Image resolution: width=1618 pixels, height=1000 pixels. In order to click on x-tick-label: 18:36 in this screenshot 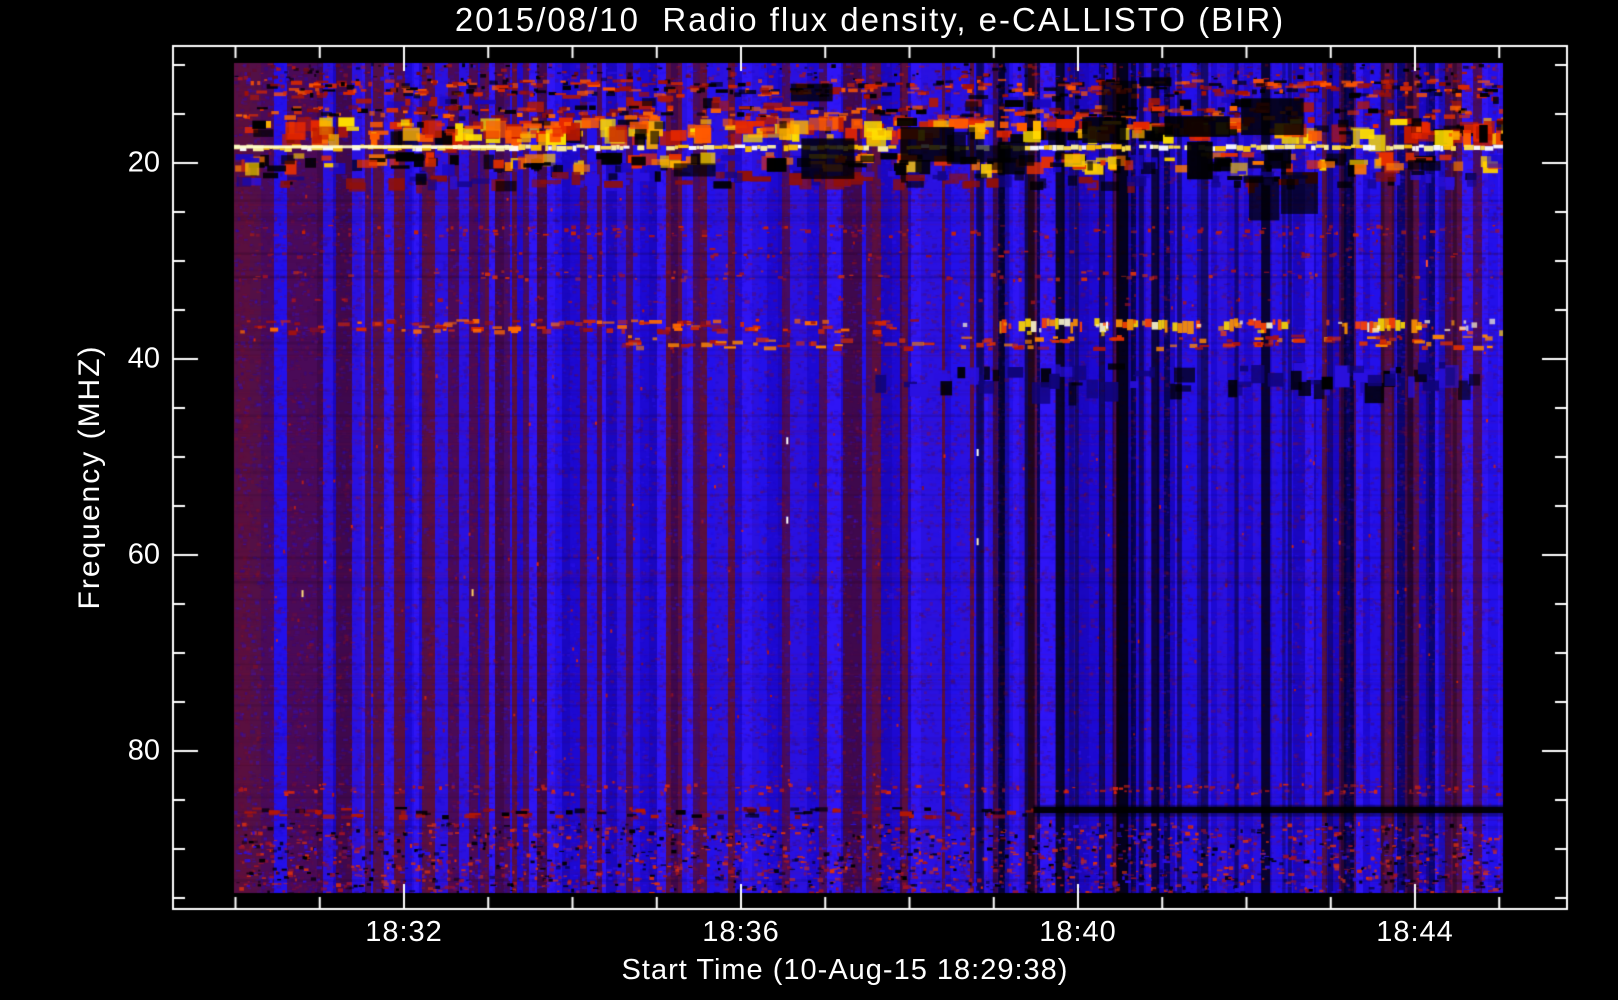, I will do `click(741, 932)`.